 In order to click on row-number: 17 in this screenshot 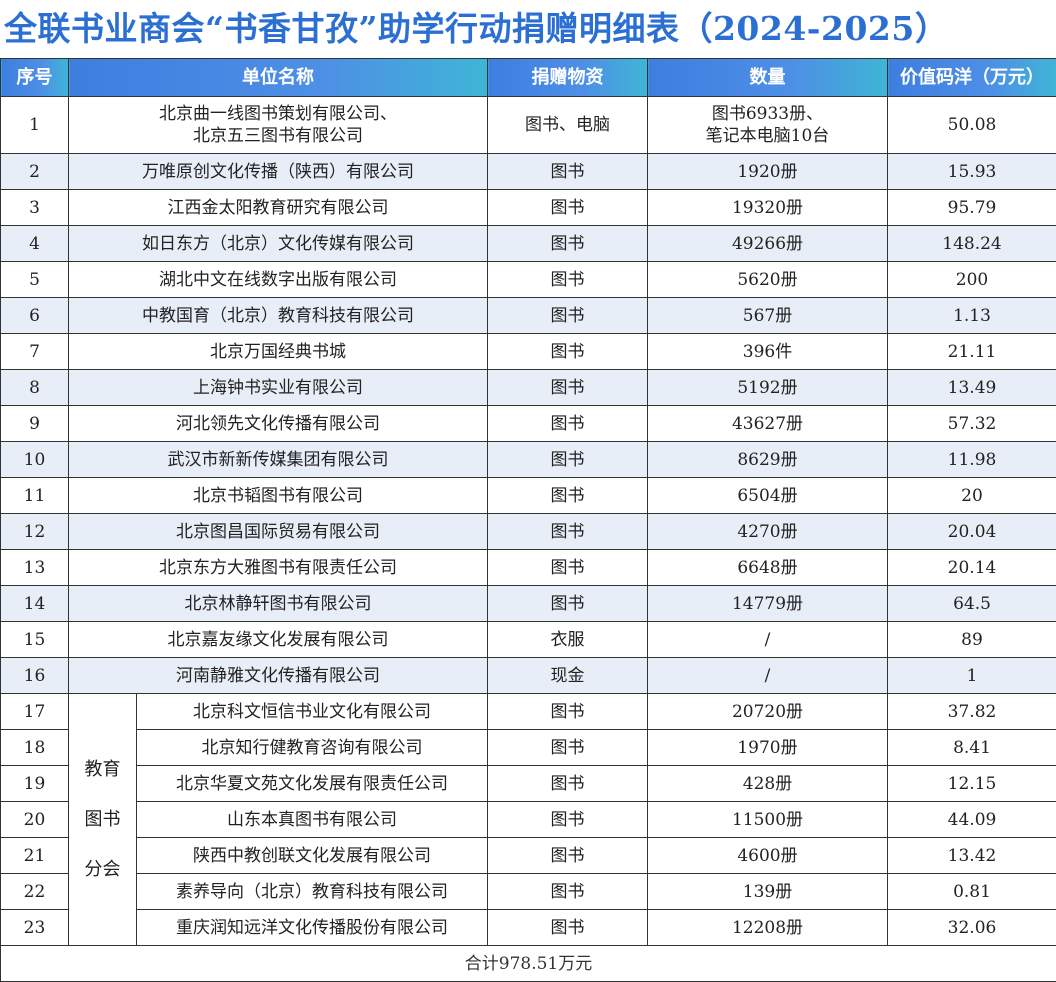, I will do `click(35, 712)`.